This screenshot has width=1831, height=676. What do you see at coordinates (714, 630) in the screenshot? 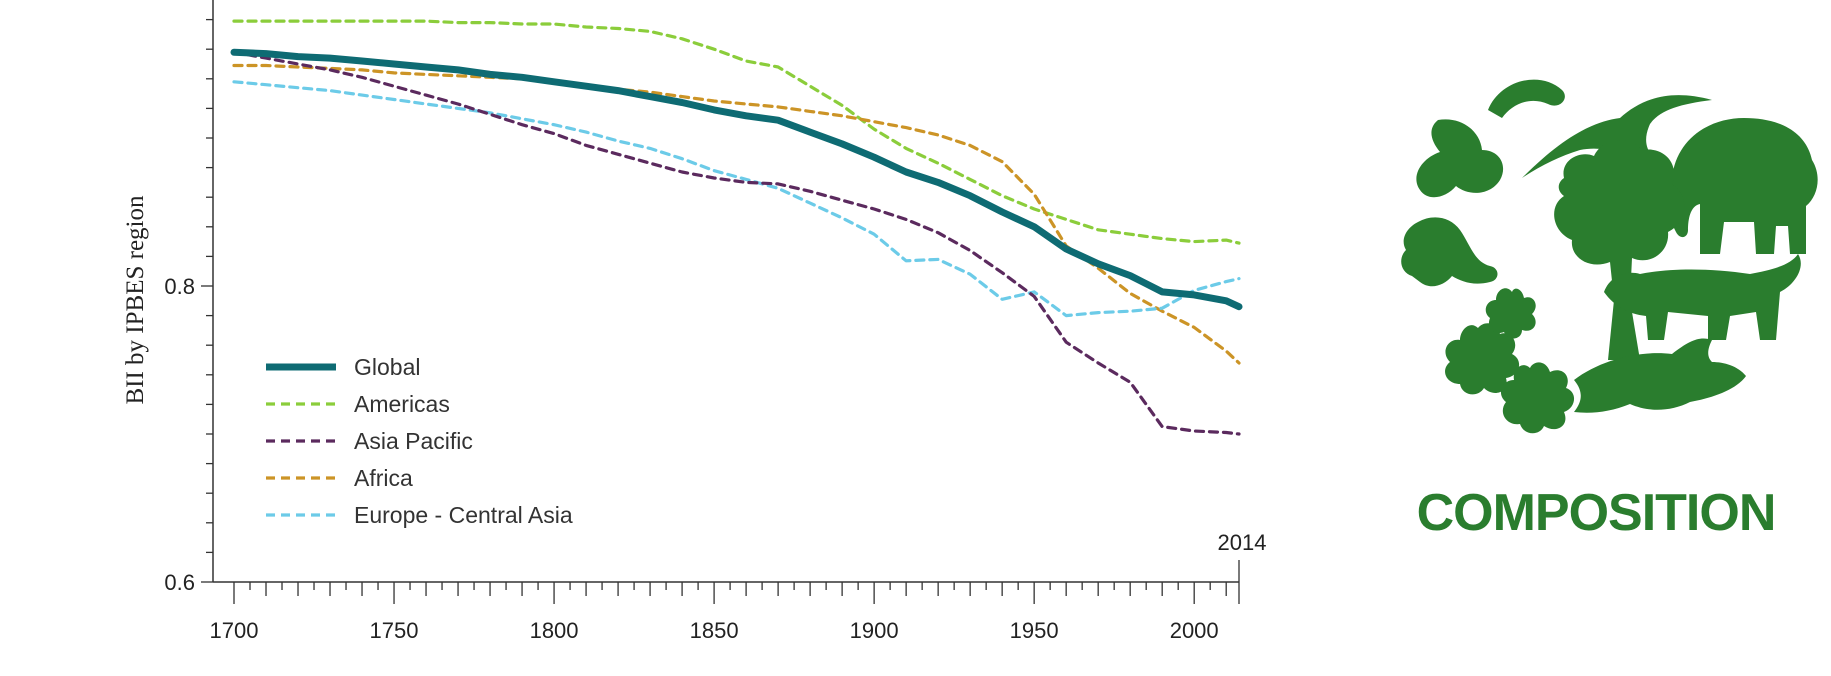
I see `x-tick-label: 1850` at bounding box center [714, 630].